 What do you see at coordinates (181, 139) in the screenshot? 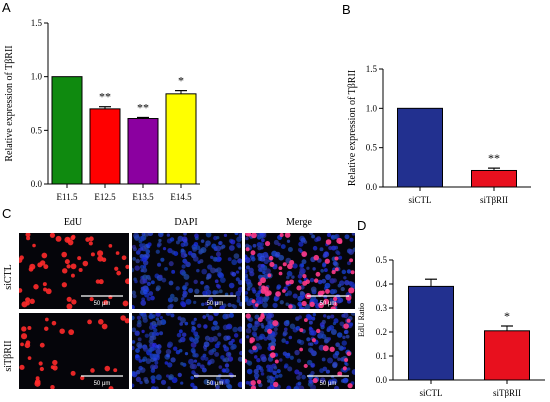
I see `panel-a-bar` at bounding box center [181, 139].